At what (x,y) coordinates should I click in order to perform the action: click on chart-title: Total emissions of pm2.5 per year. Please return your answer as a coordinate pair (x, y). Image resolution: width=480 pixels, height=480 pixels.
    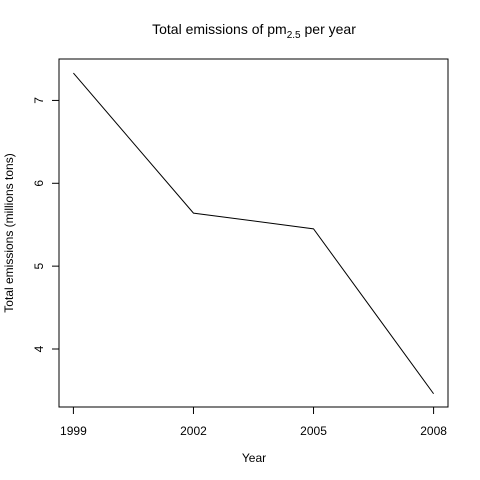
    Looking at the image, I should click on (254, 31).